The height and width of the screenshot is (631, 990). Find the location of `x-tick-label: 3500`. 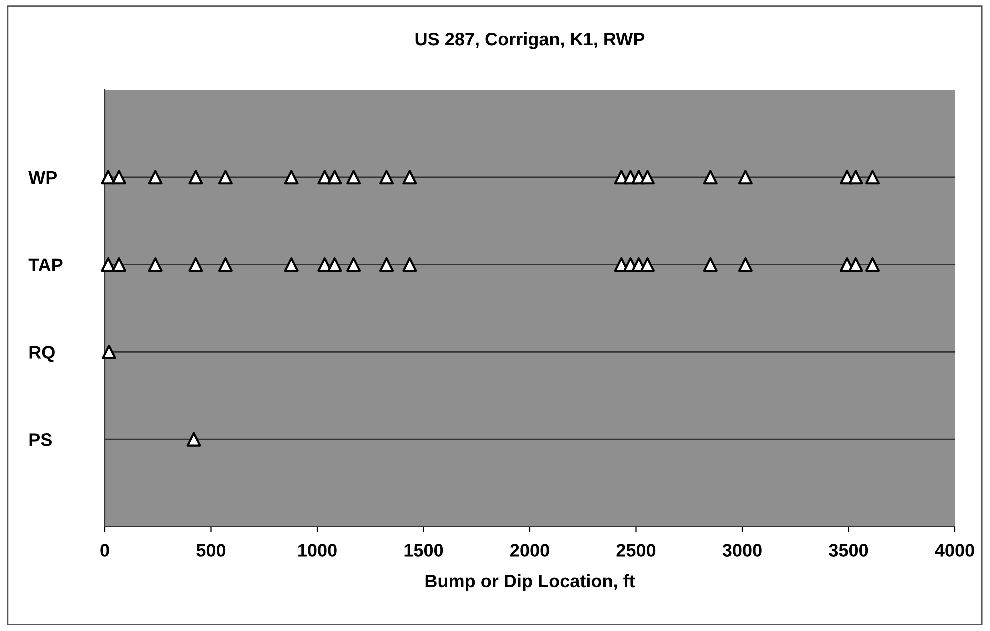

x-tick-label: 3500 is located at coordinates (848, 550).